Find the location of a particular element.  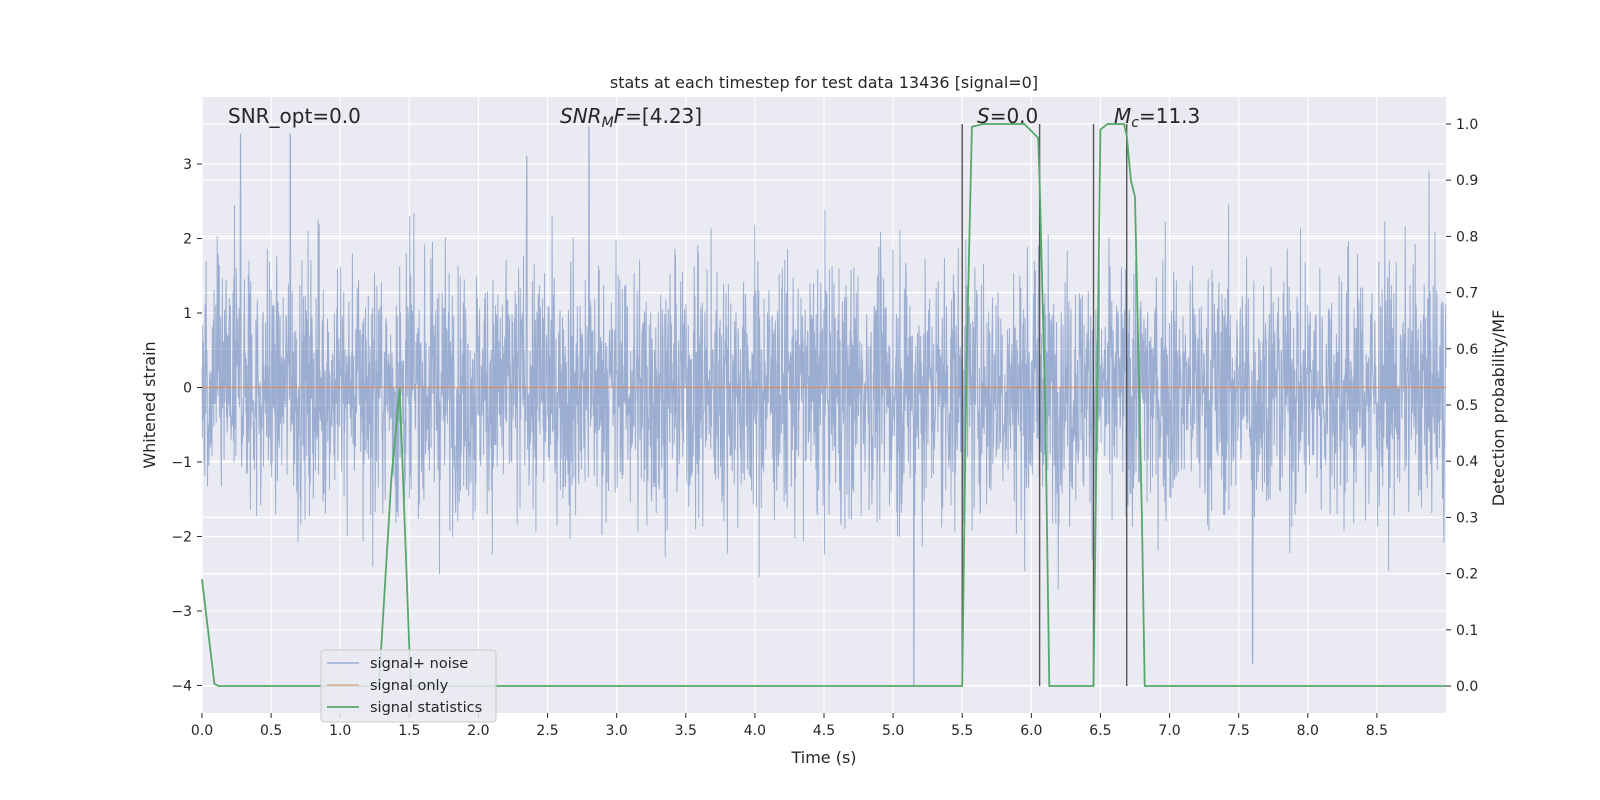

x-tick-label: 7.5 is located at coordinates (1239, 731).